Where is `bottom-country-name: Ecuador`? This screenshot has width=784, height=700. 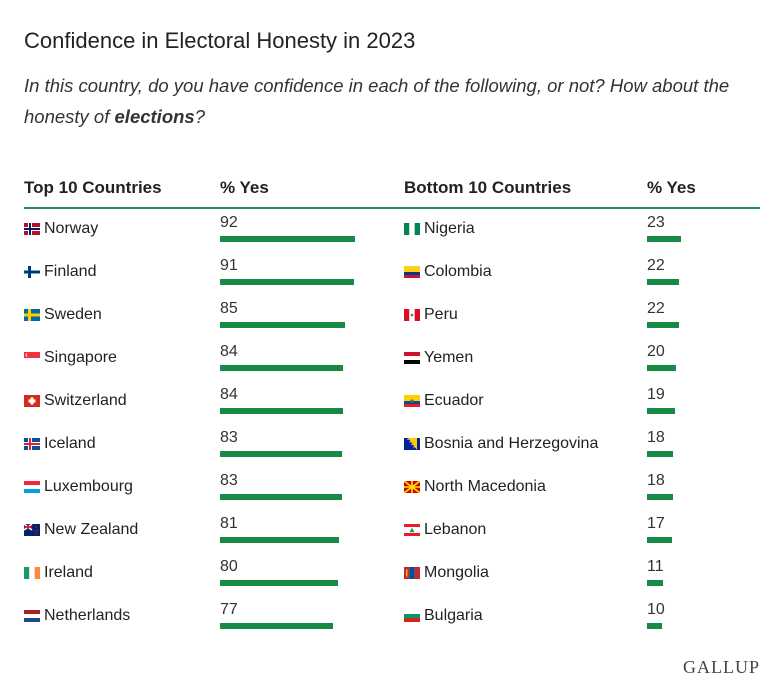
bottom-country-name: Ecuador is located at coordinates (454, 400).